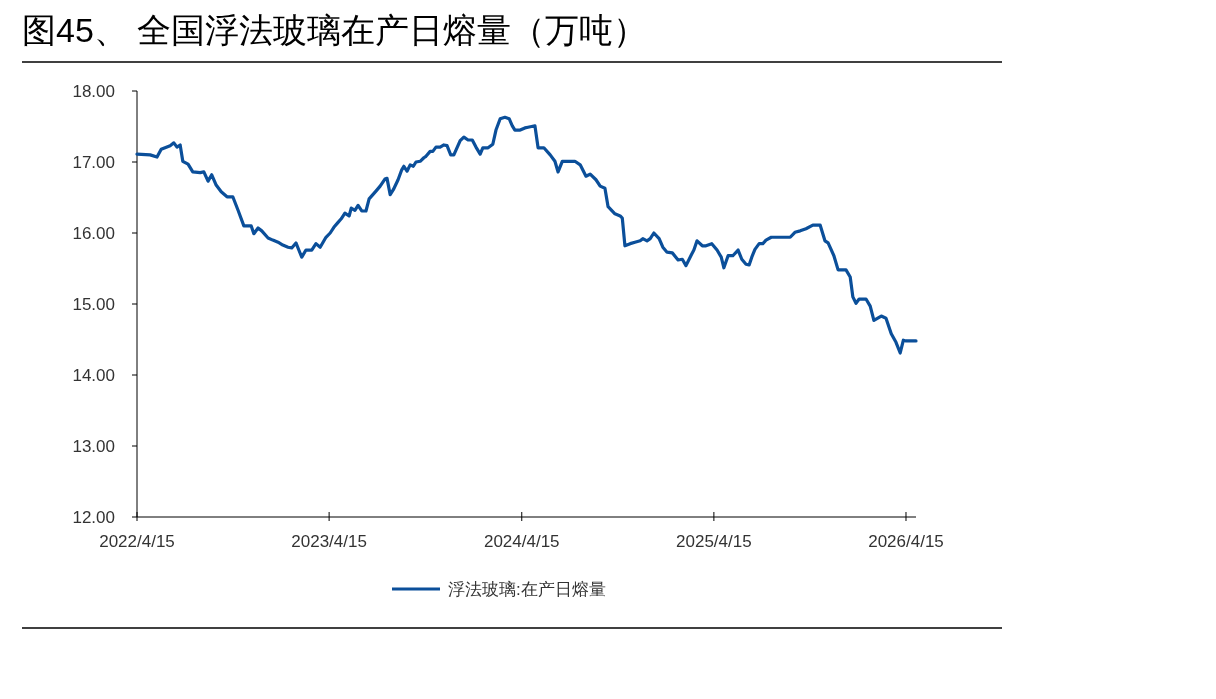 This screenshot has width=1216, height=699. Describe the element at coordinates (714, 541) in the screenshot. I see `x-tick-label: 2025/4/15` at that location.